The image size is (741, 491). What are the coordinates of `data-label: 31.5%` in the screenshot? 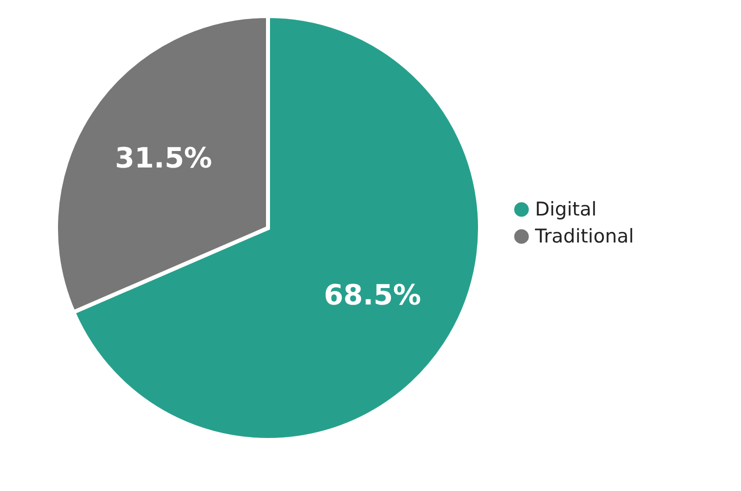 It's located at (163, 157).